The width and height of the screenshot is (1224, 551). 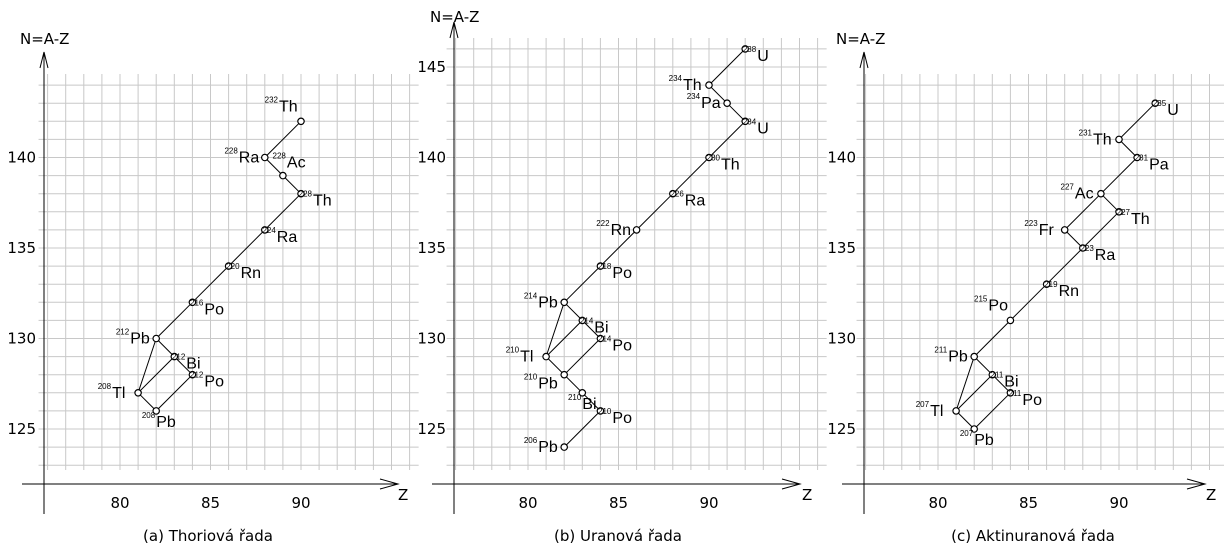 What do you see at coordinates (936, 411) in the screenshot?
I see `nuclide-symbol: Tl` at bounding box center [936, 411].